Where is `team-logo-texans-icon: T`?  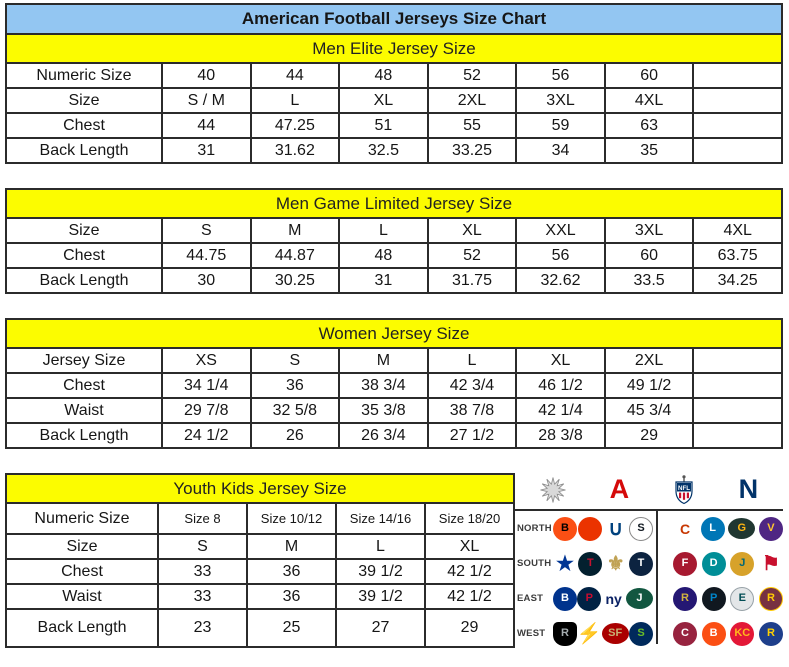
team-logo-texans-icon: T is located at coordinates (590, 563).